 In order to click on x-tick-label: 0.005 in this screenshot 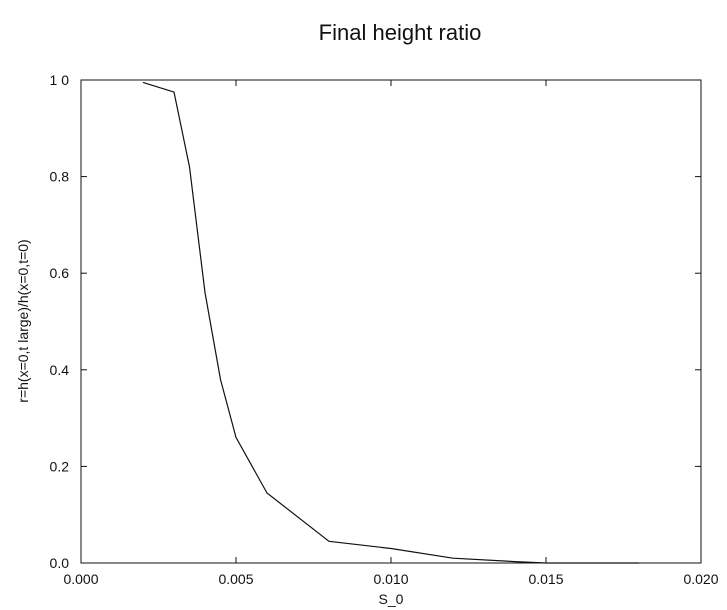, I will do `click(235, 579)`.